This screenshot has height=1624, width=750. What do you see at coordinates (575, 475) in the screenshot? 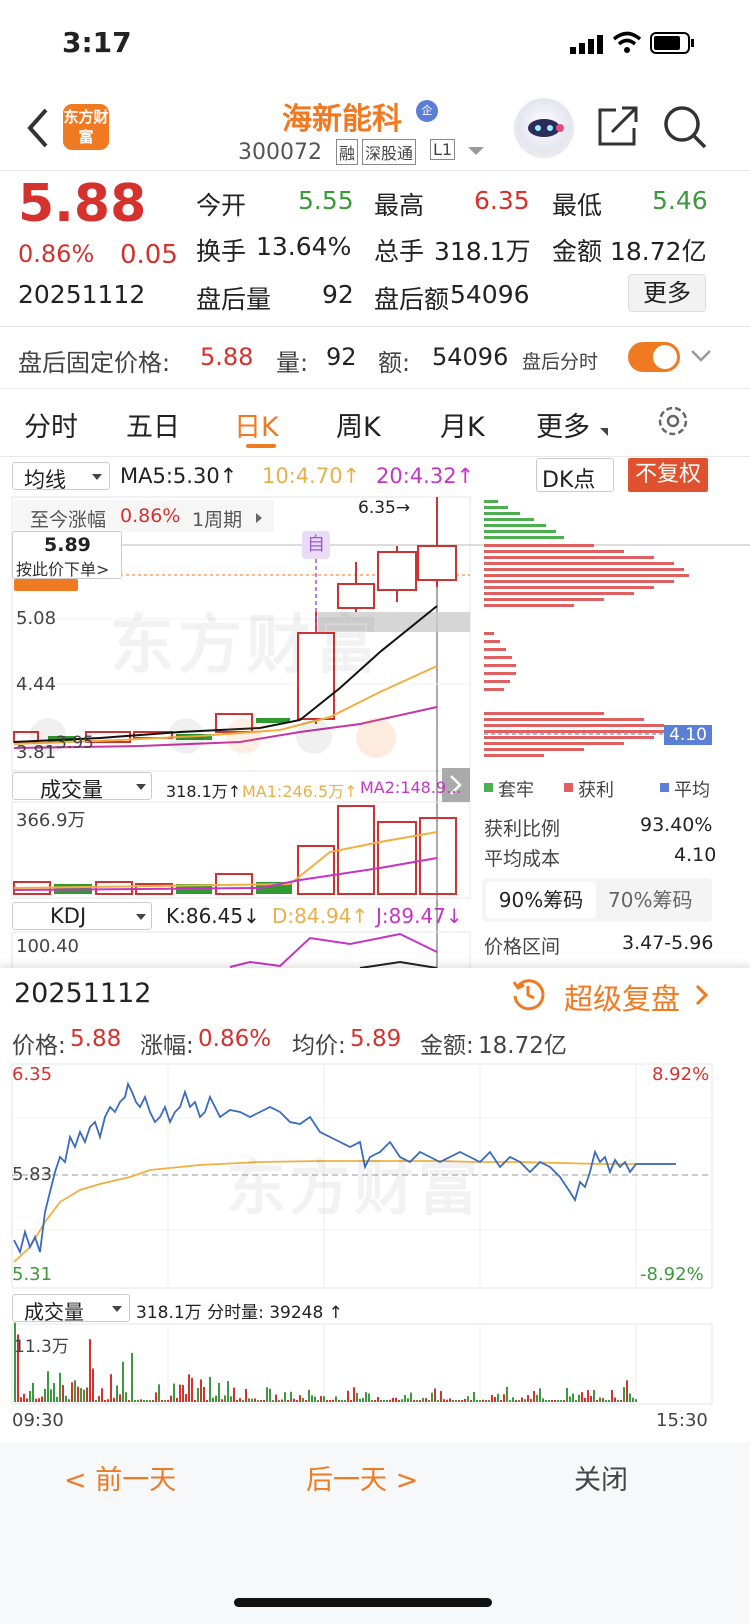
I see `dk-point-button` at bounding box center [575, 475].